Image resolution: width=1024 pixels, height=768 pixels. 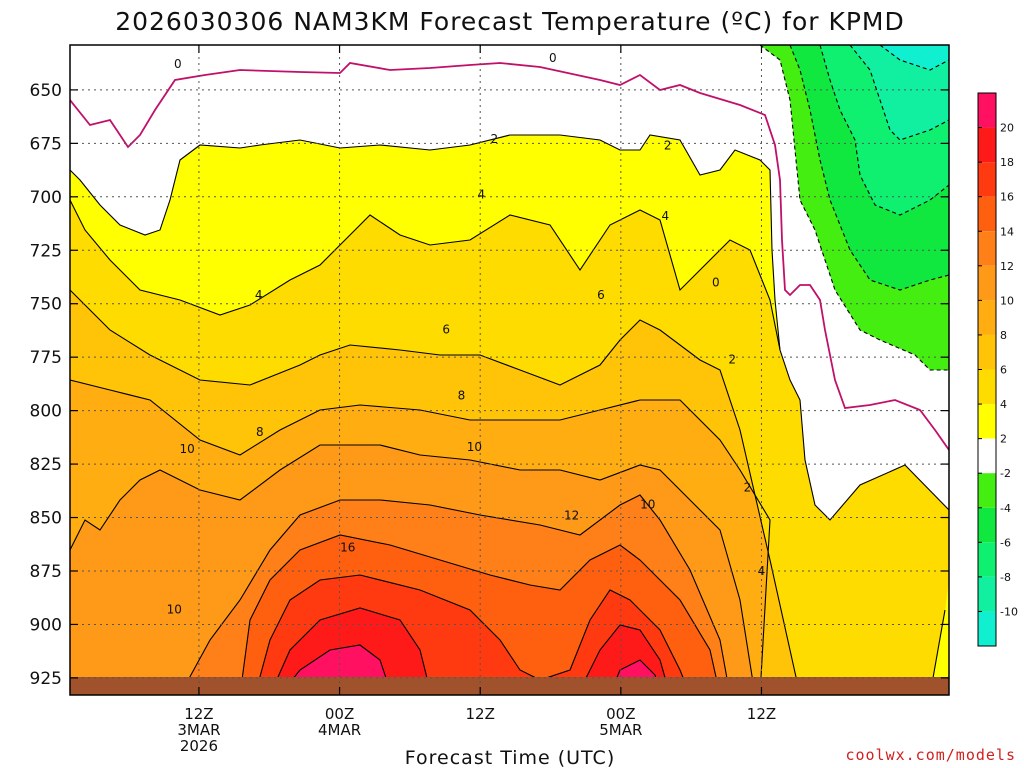 I want to click on colorbar-tick-label: 2, so click(x=1003, y=439).